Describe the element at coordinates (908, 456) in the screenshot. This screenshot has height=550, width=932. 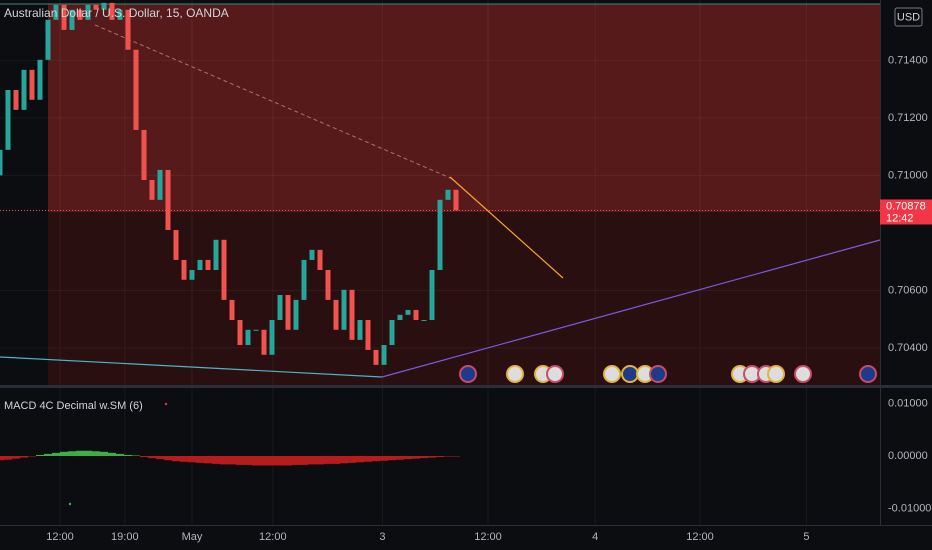
I see `y-tick-label: 0.00000` at that location.